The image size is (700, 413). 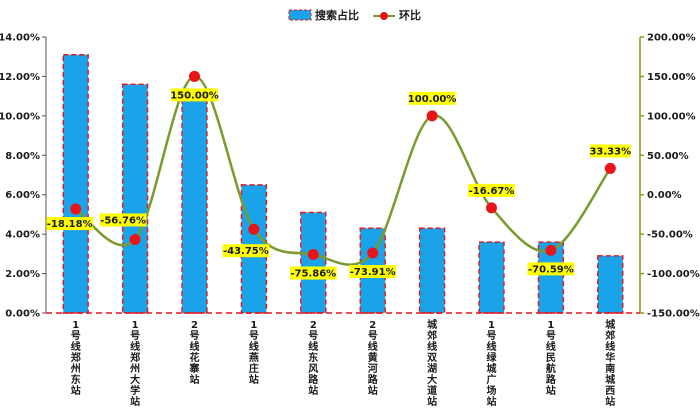 I want to click on data-label: -75.86%, so click(x=313, y=274).